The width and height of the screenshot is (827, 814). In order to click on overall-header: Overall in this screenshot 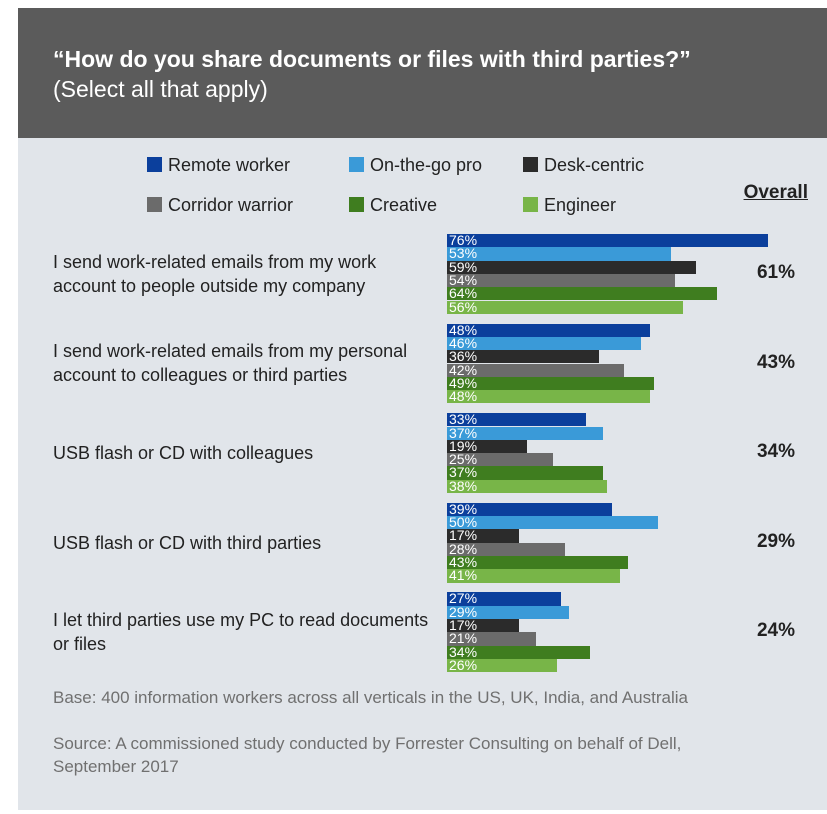, I will do `click(775, 192)`.